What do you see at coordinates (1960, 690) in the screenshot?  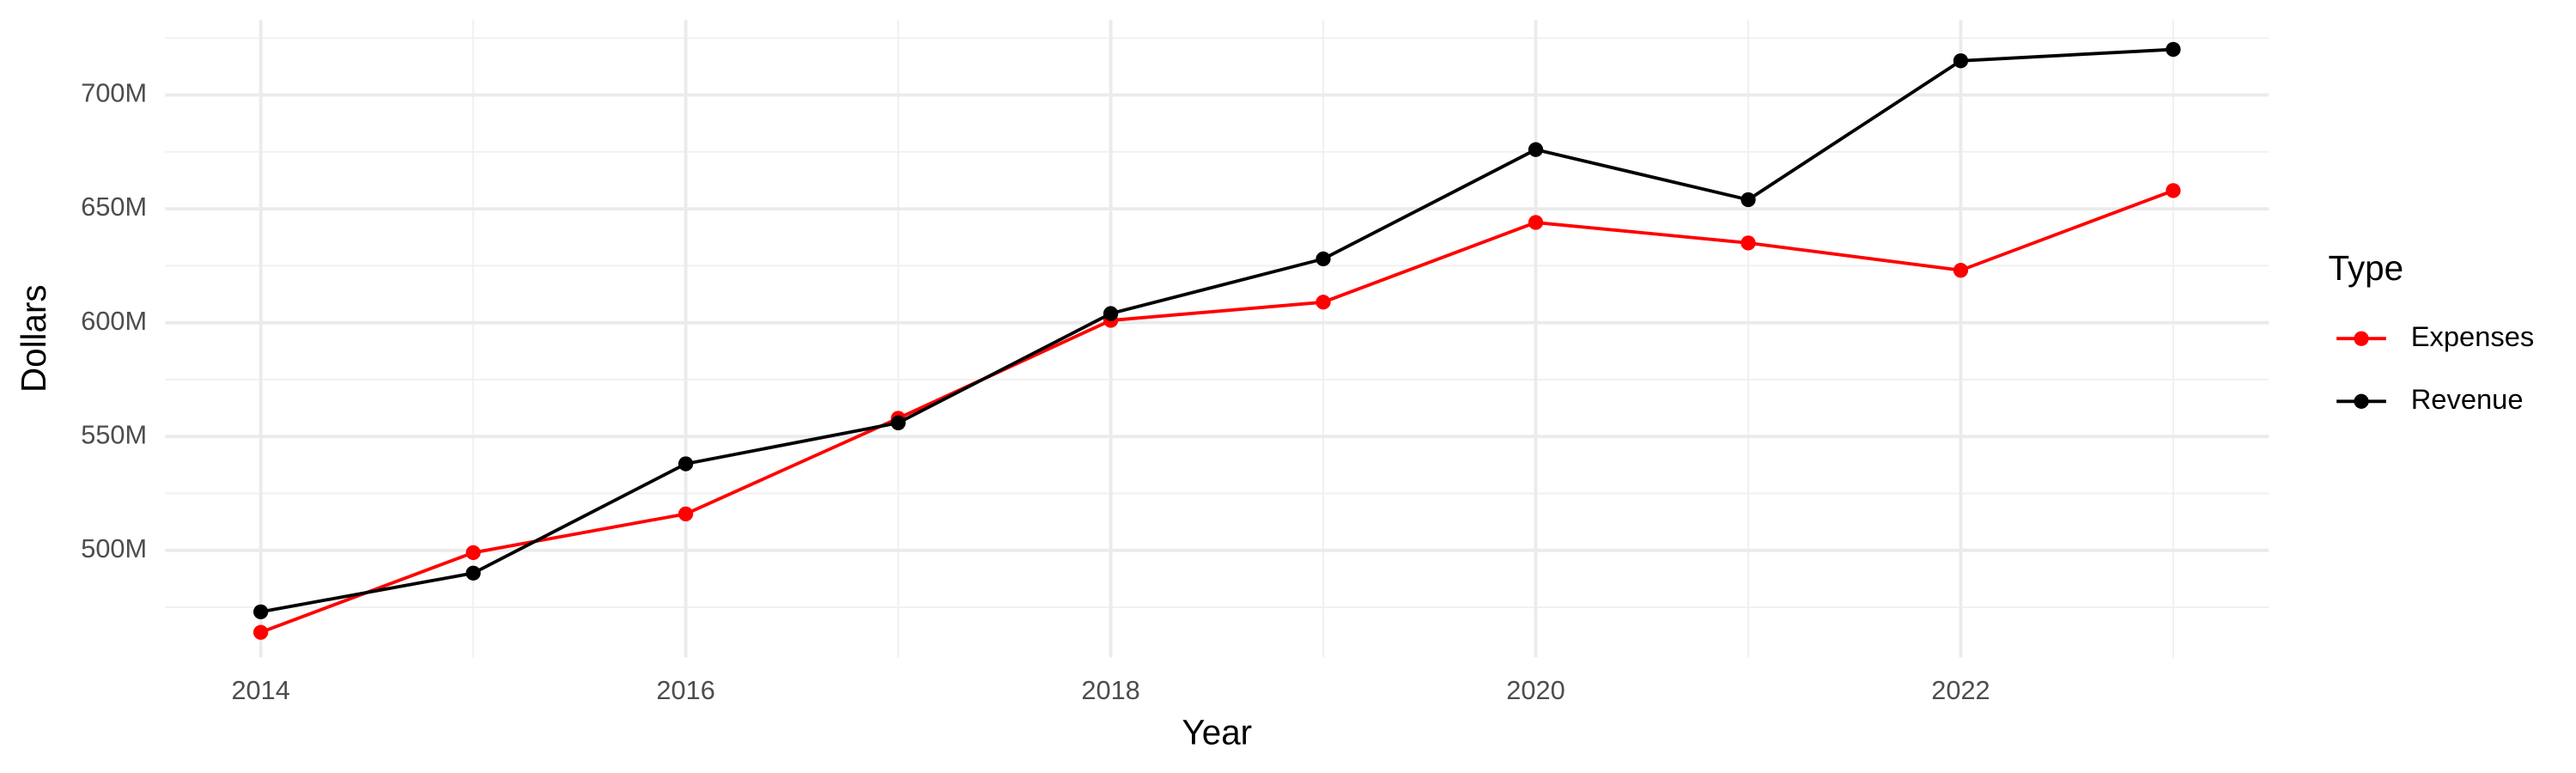 I see `x-tick-label: 2022` at bounding box center [1960, 690].